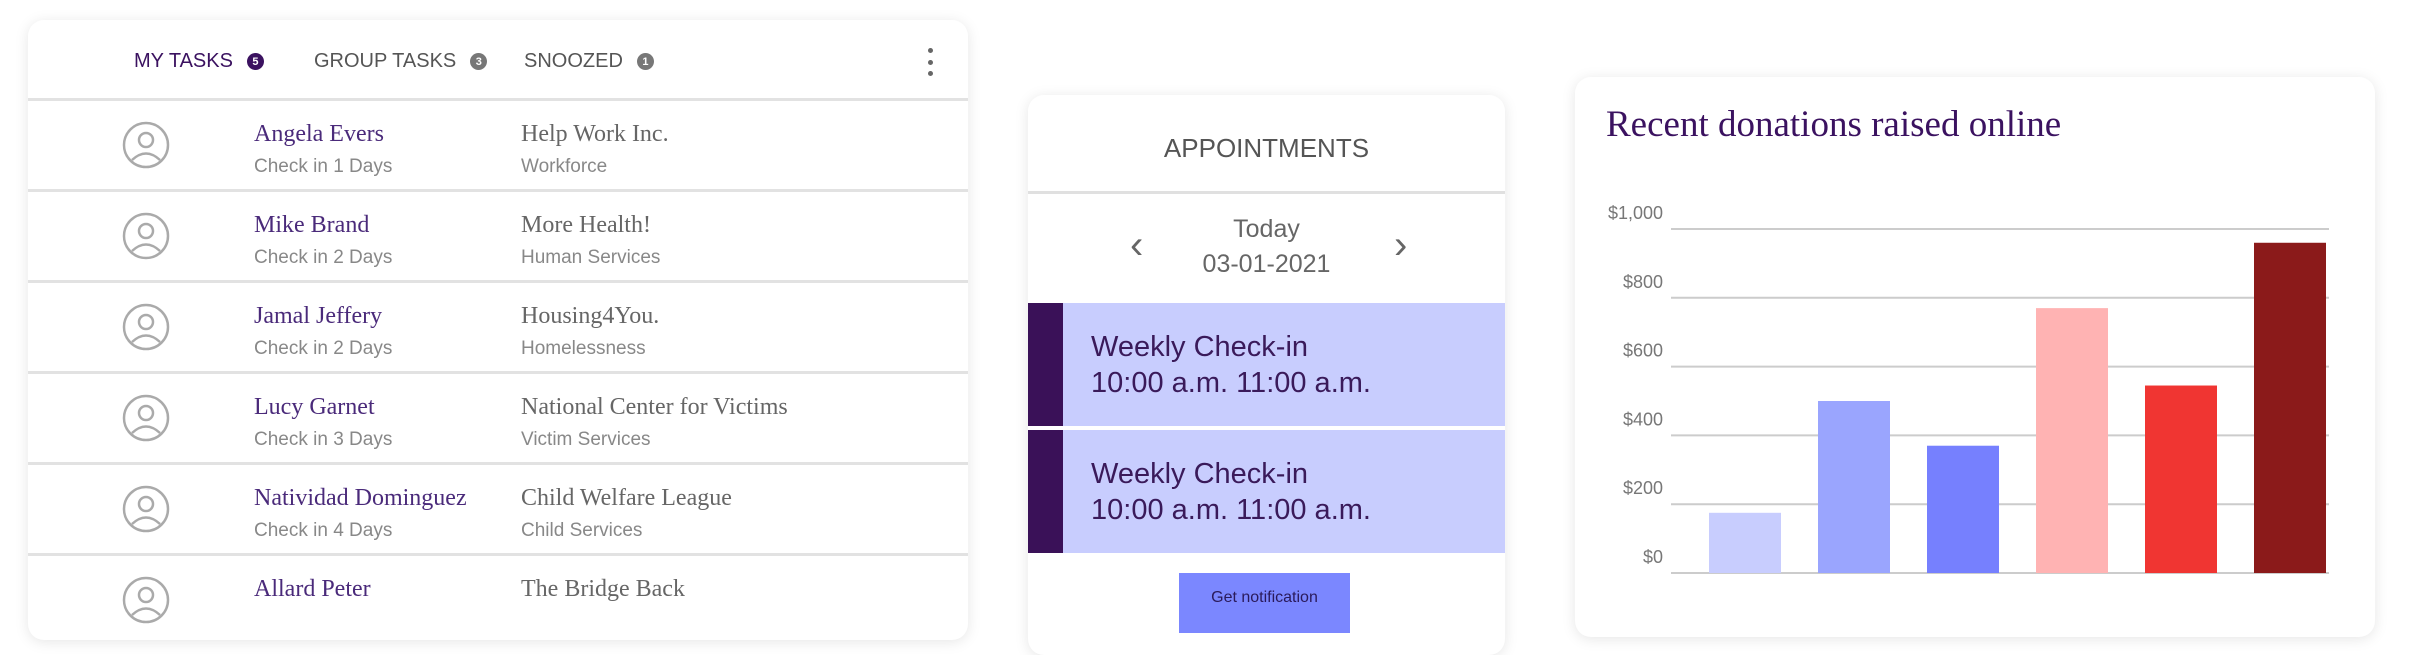 Image resolution: width=2410 pixels, height=655 pixels. I want to click on appointments-title: APPOINTMENTS, so click(1266, 148).